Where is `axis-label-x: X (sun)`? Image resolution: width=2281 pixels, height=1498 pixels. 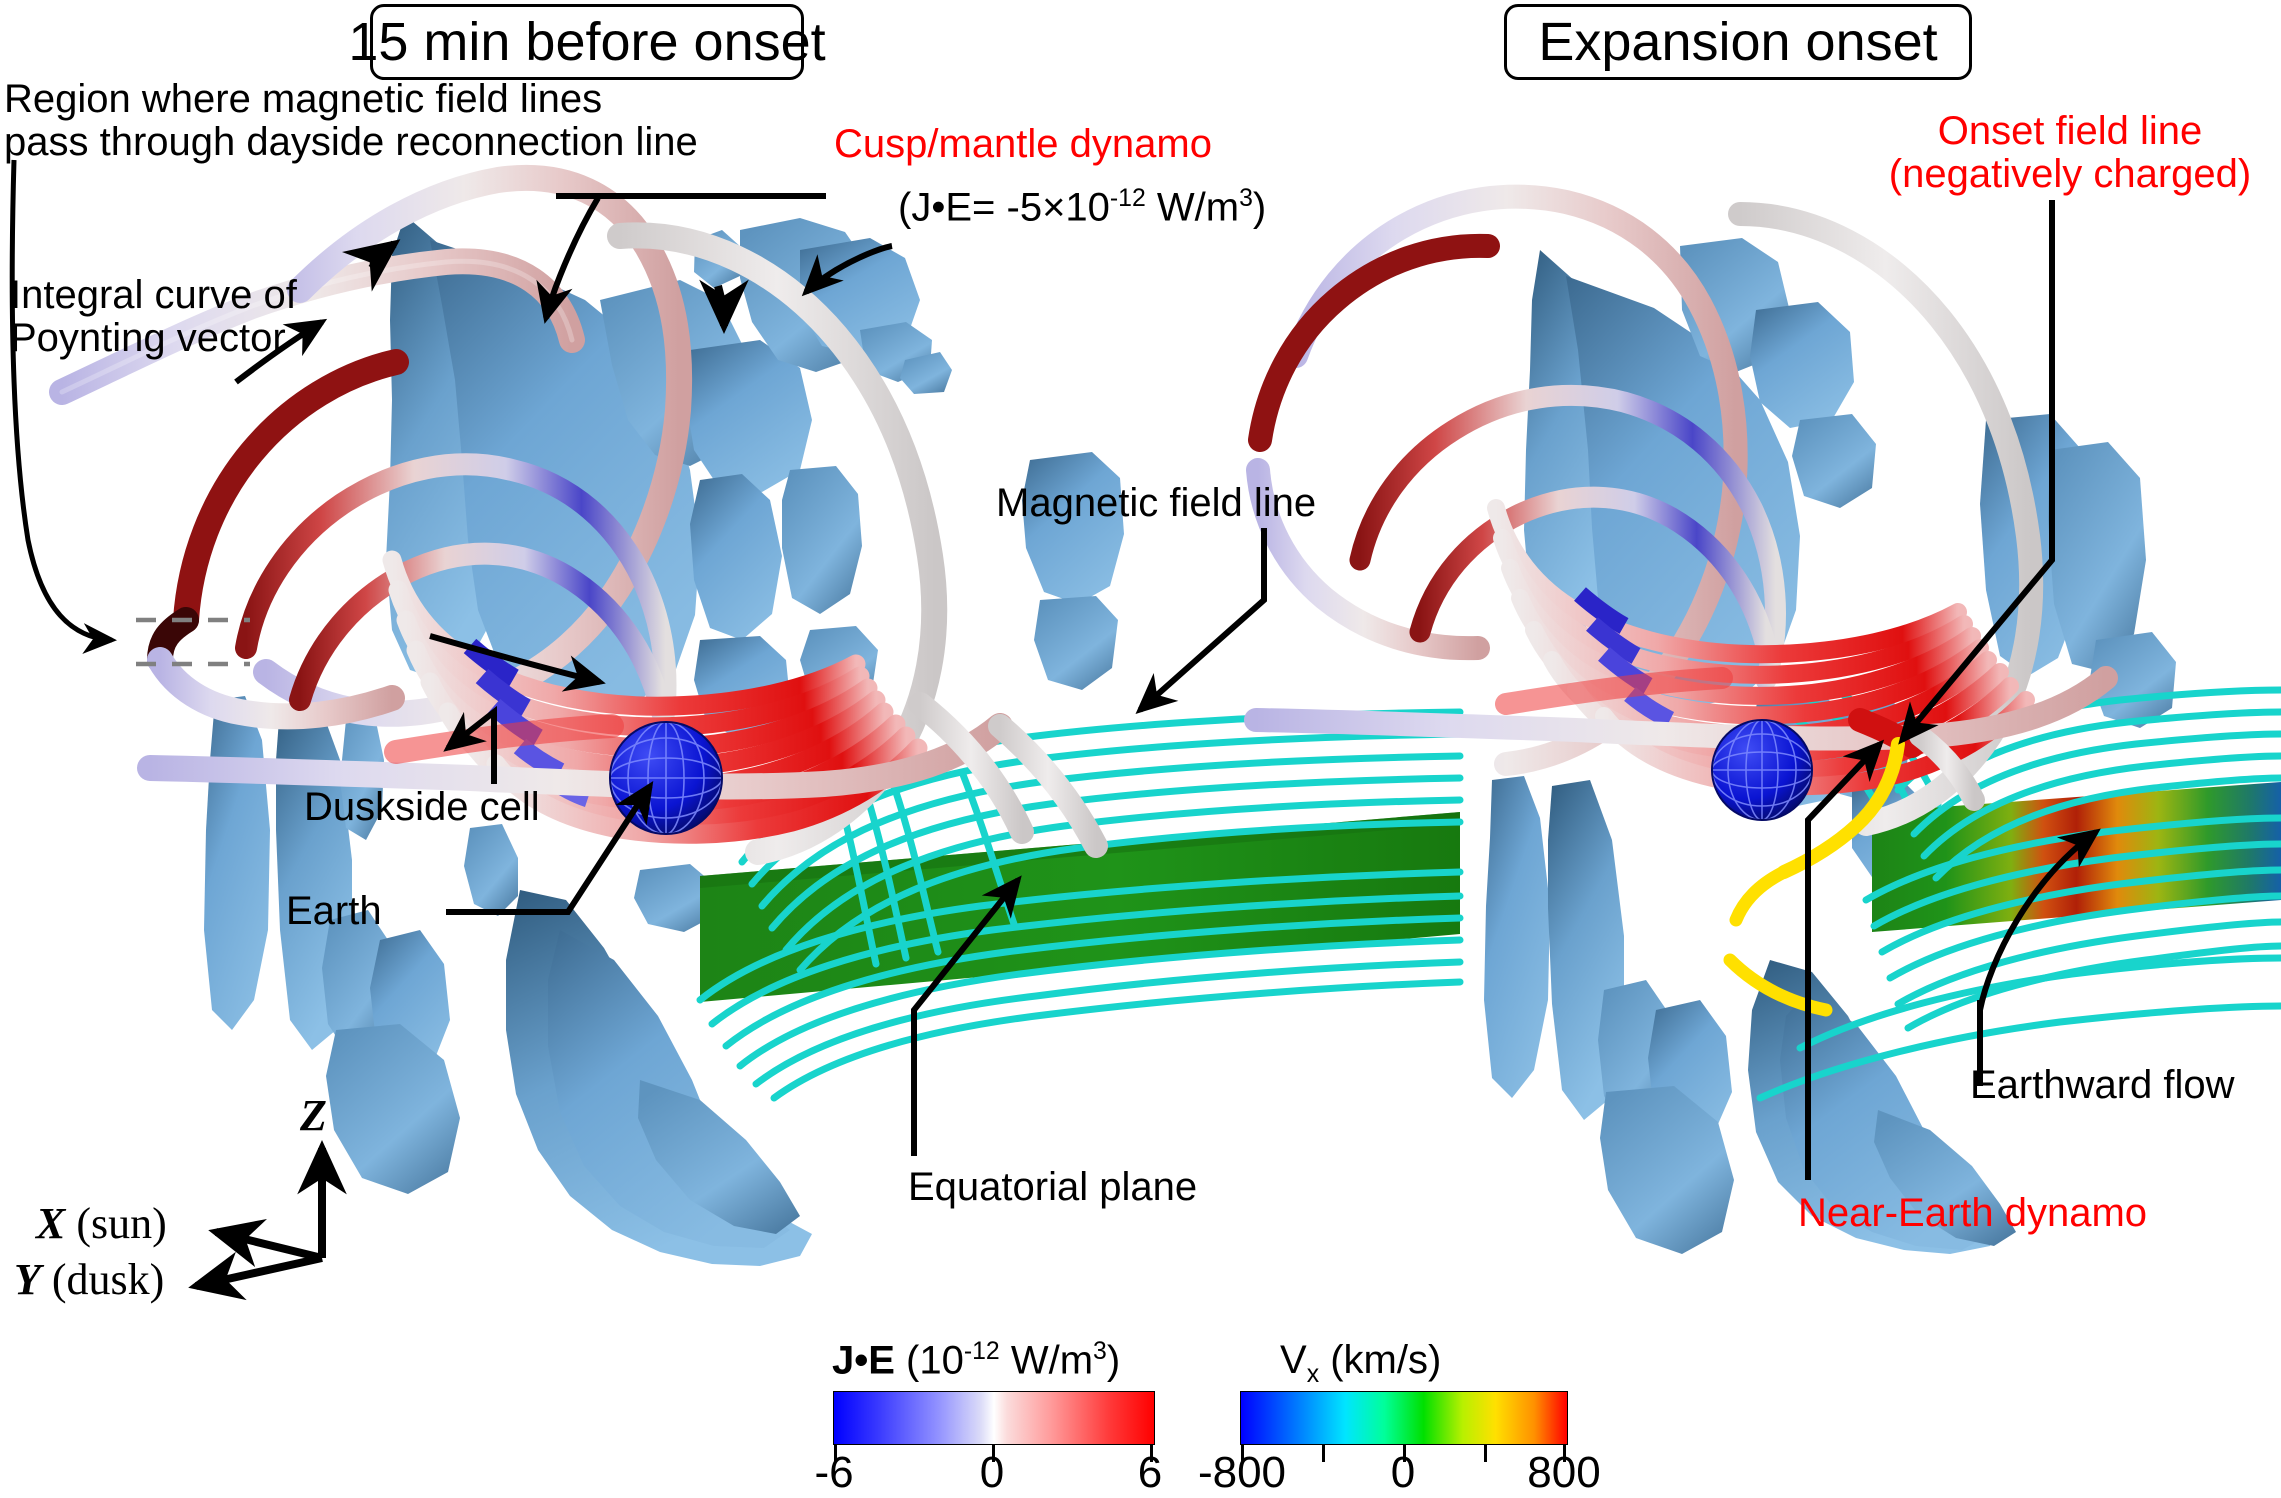 axis-label-x: X (sun) is located at coordinates (101, 1223).